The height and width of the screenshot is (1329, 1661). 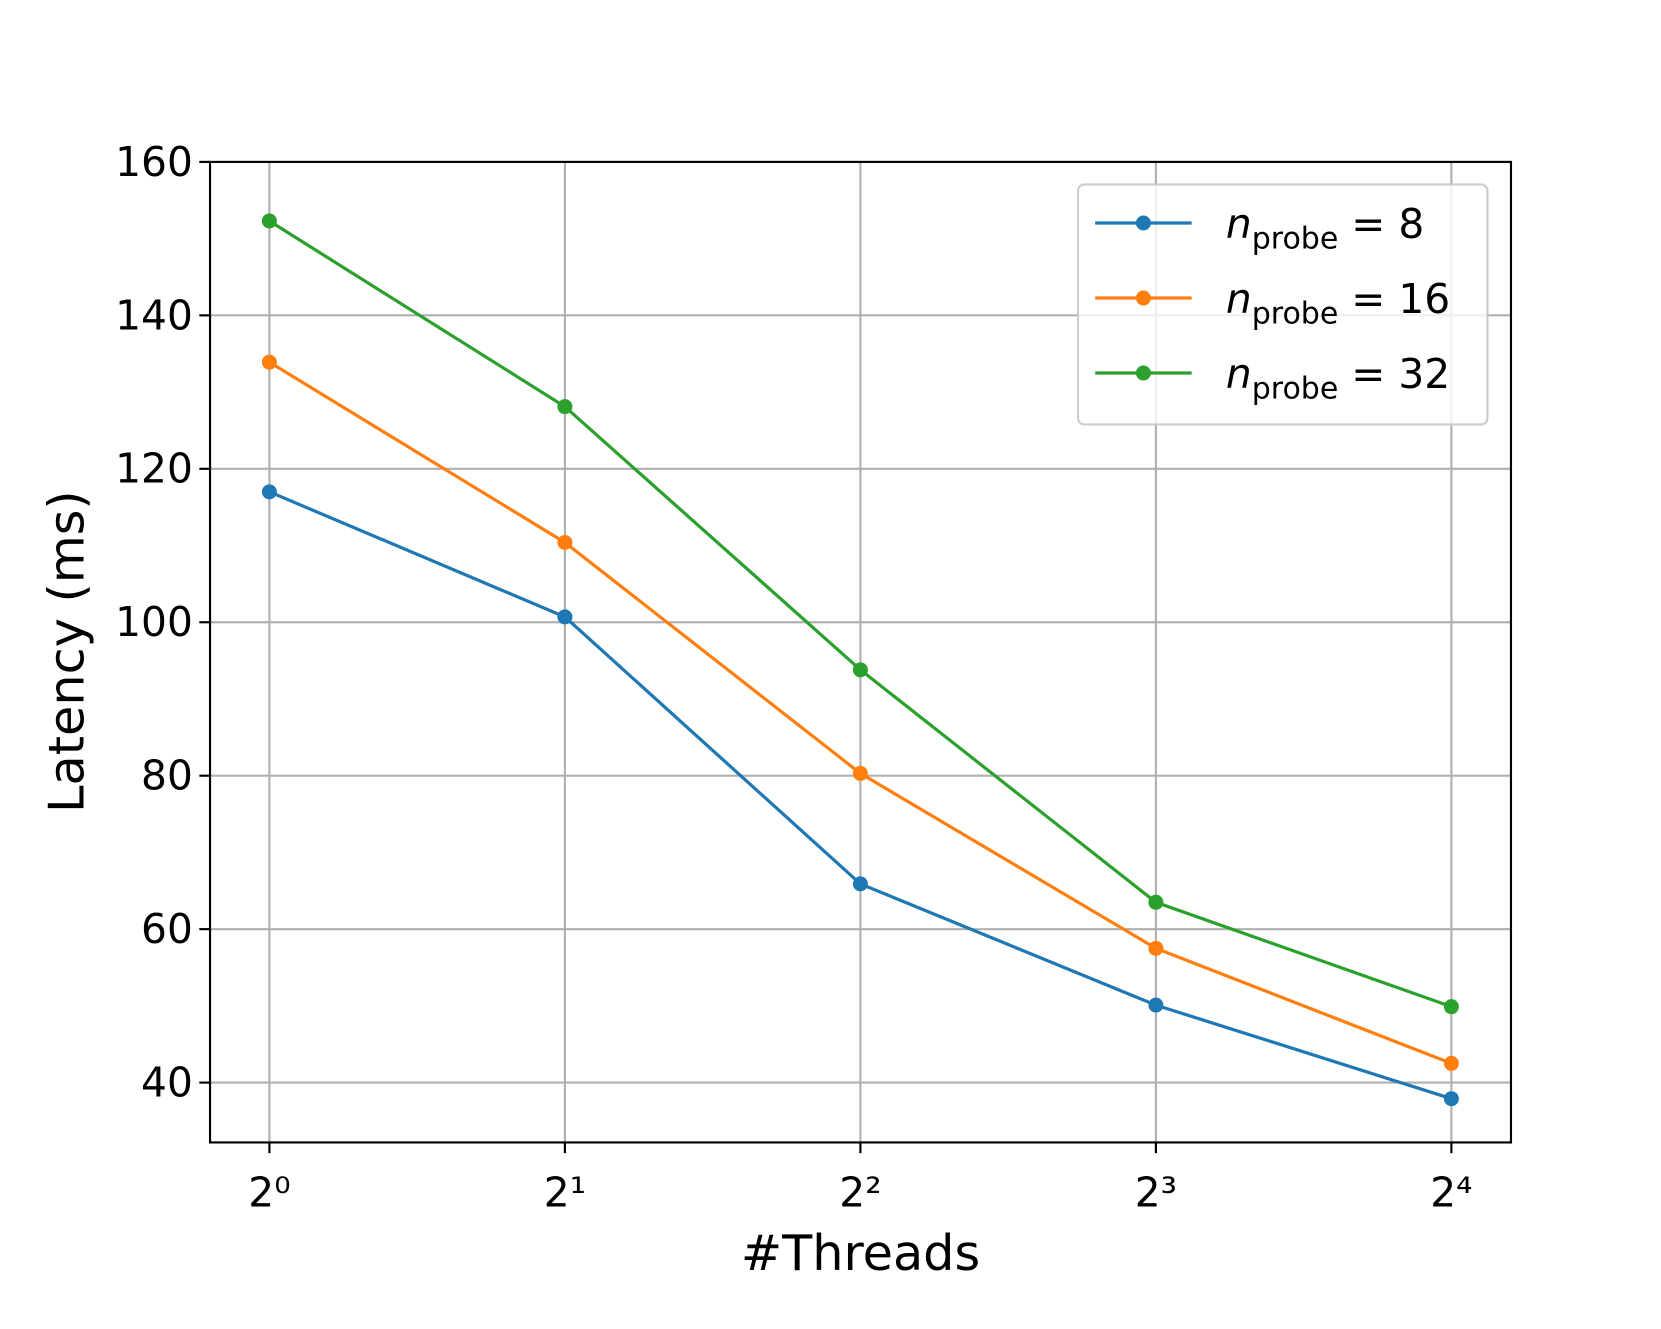 I want to click on legend-label: nprobe = 16, so click(x=1338, y=303).